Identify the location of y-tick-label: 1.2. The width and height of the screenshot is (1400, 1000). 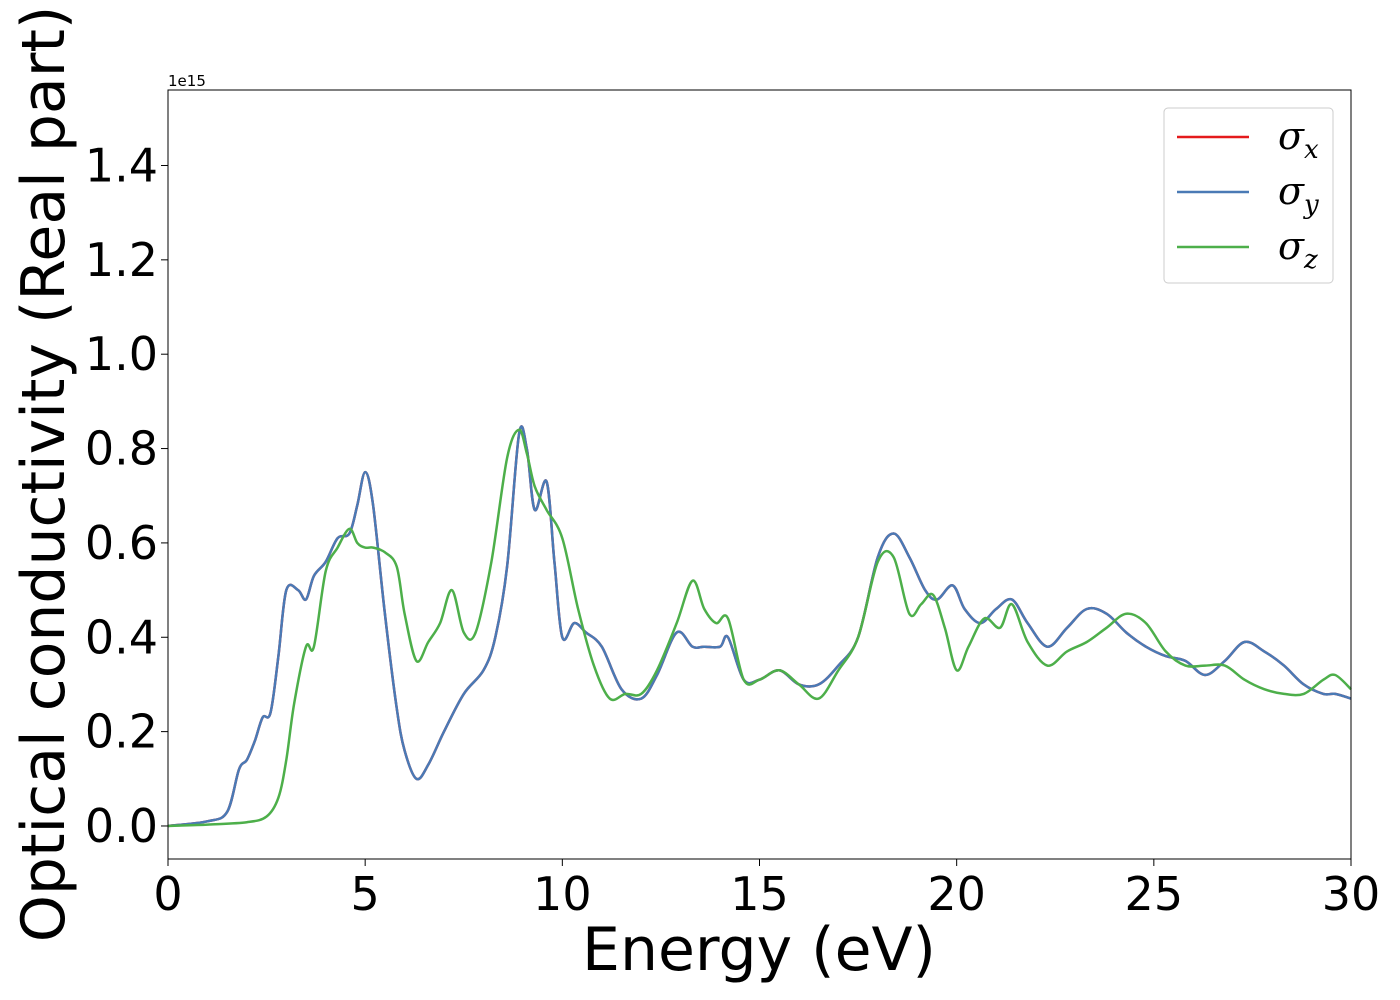
(121, 260).